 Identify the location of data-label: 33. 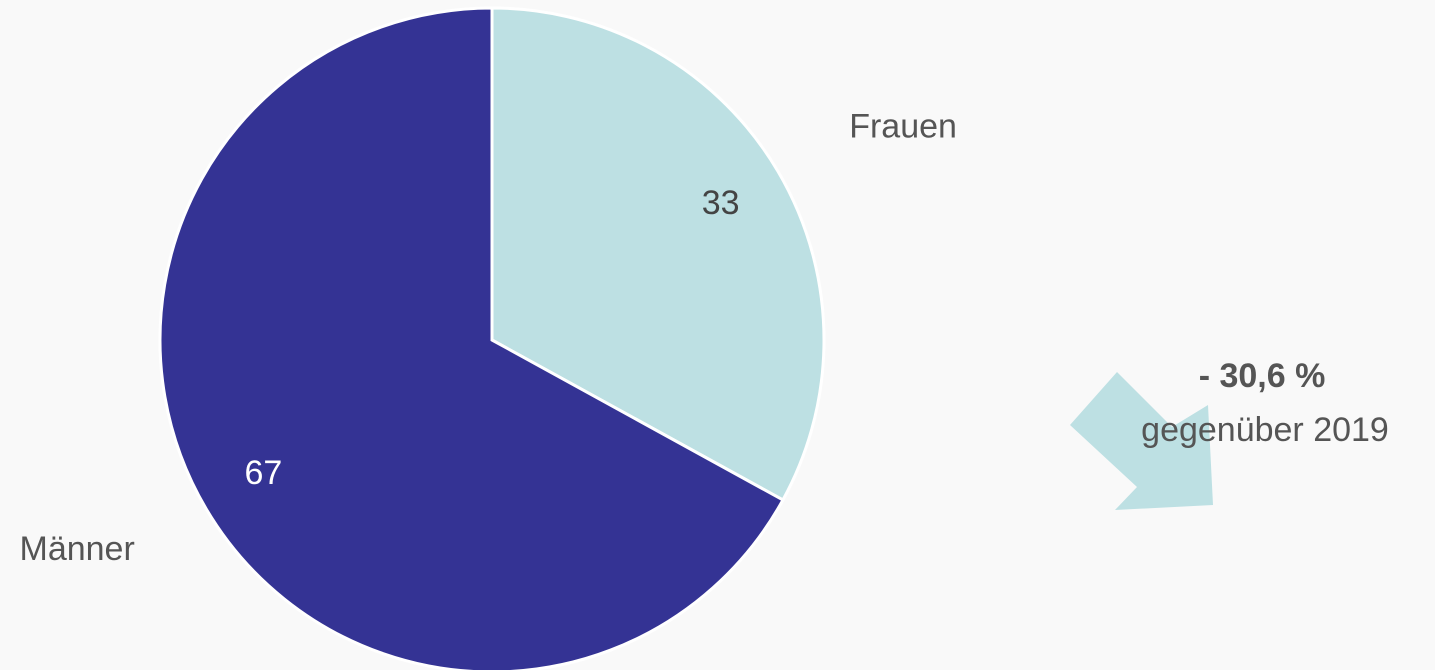
(721, 203).